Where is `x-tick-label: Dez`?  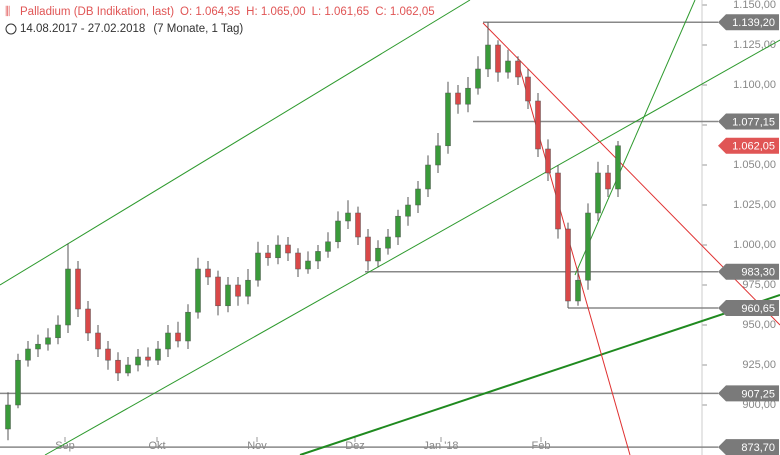
x-tick-label: Dez is located at coordinates (355, 446).